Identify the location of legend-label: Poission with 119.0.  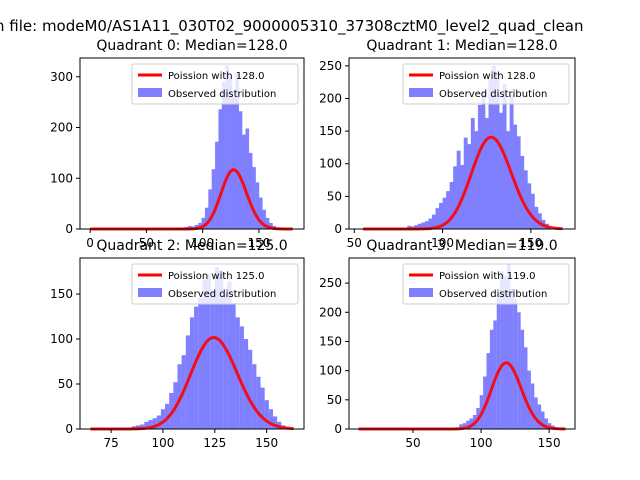
(487, 276).